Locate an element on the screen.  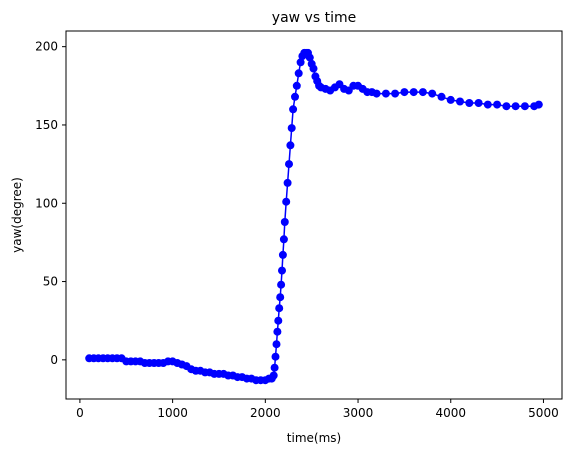
y-tick-label: 100 is located at coordinates (46, 203).